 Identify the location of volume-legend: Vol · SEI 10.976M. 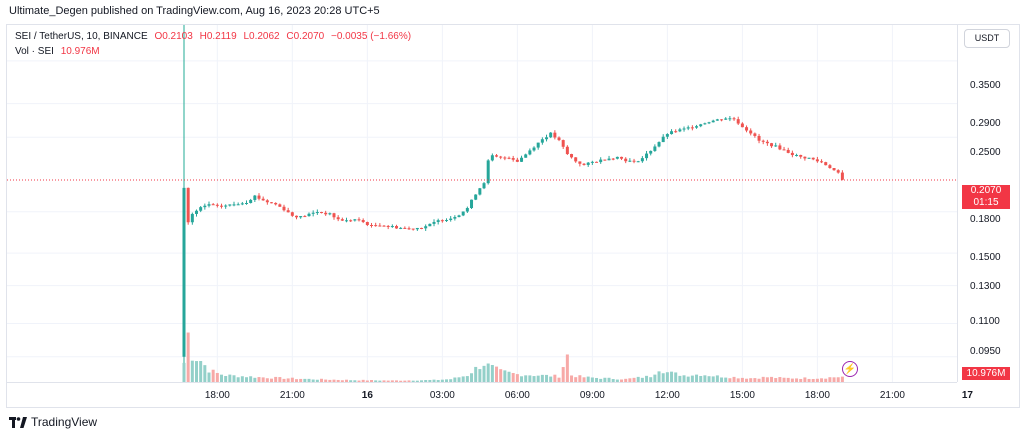
(57, 51).